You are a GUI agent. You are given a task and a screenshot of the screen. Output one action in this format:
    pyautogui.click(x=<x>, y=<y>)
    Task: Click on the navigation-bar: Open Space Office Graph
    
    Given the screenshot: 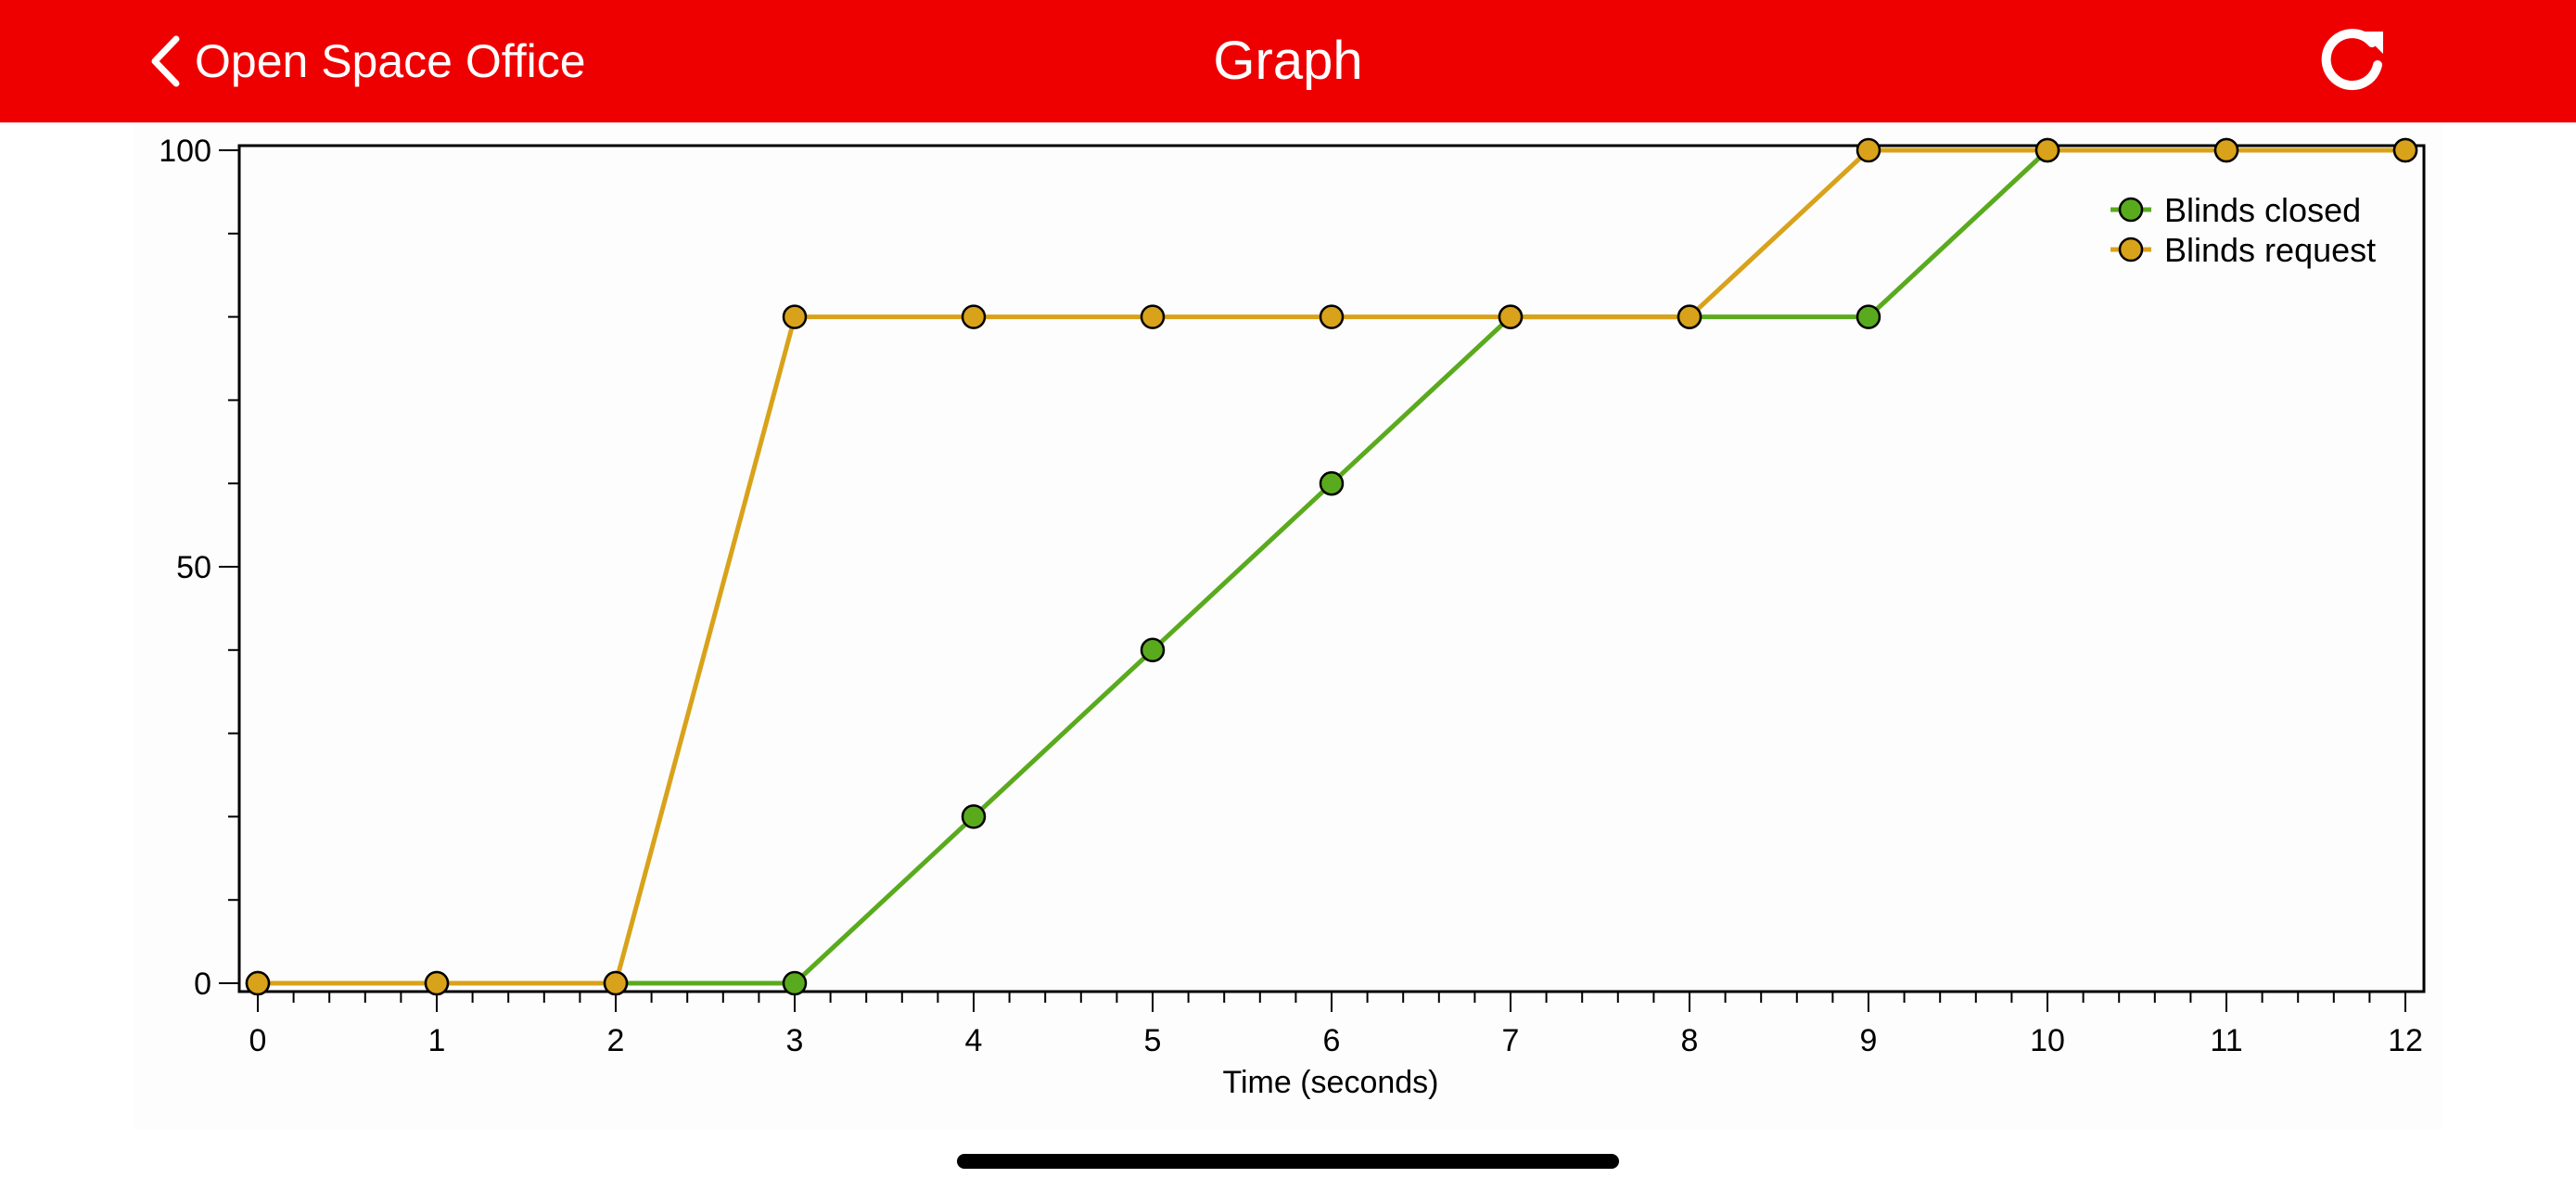 What is the action you would take?
    pyautogui.click(x=1288, y=61)
    